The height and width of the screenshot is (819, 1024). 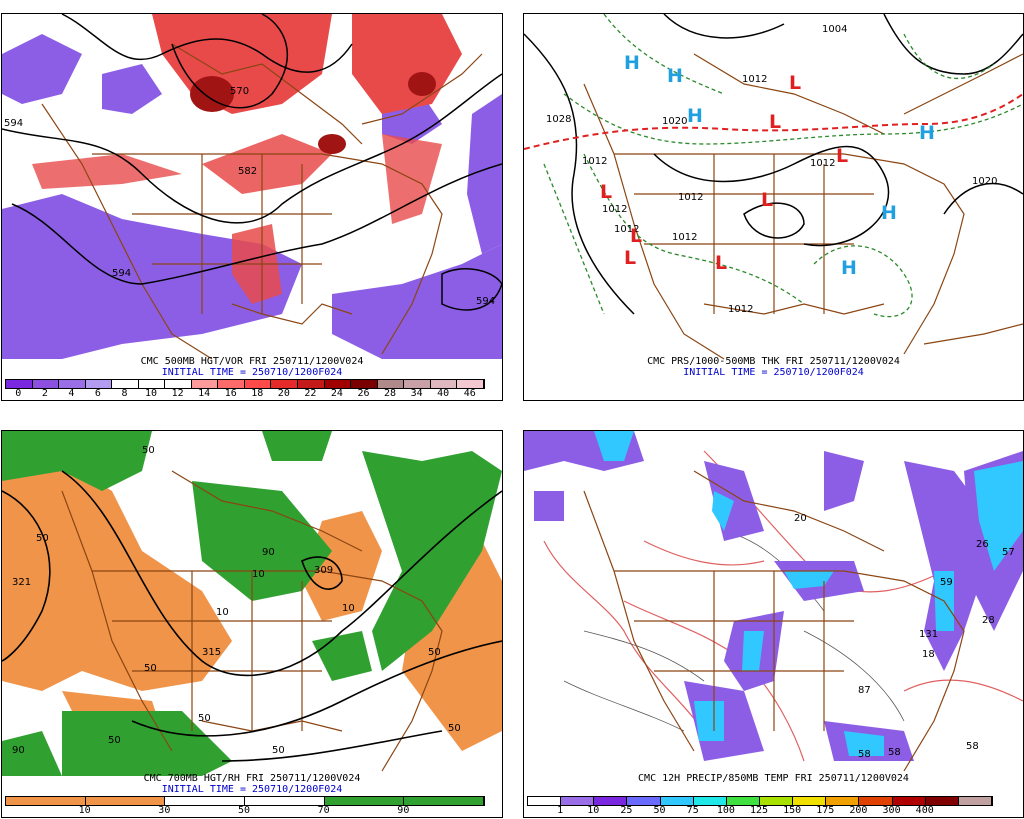 I want to click on high-icon: H, so click(x=695, y=116).